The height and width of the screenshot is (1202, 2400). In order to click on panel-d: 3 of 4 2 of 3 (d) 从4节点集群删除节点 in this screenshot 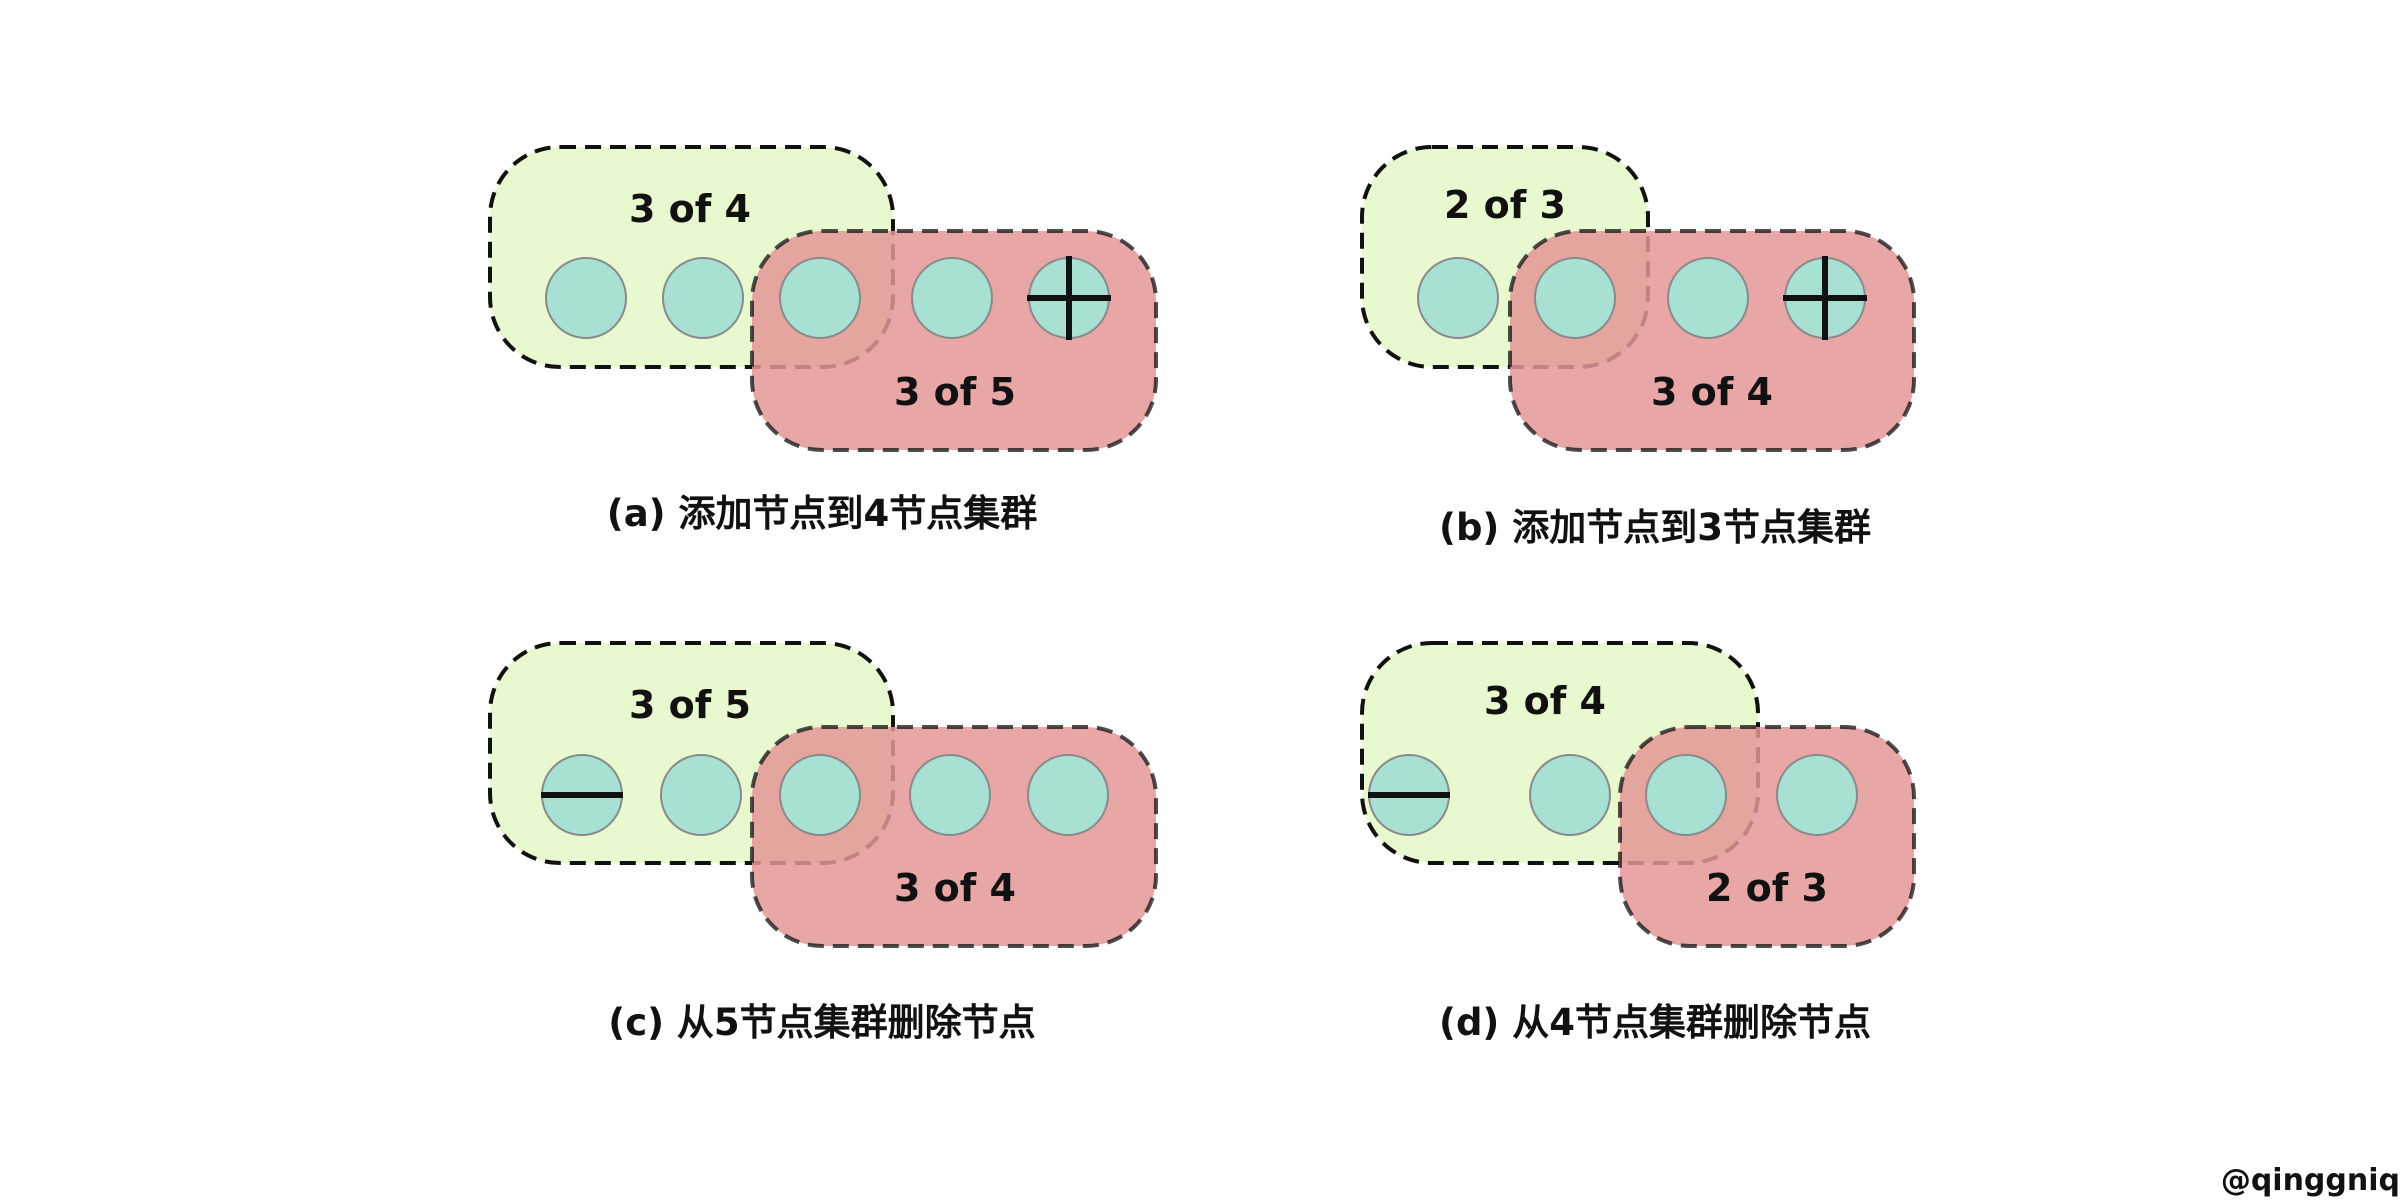, I will do `click(1638, 842)`.